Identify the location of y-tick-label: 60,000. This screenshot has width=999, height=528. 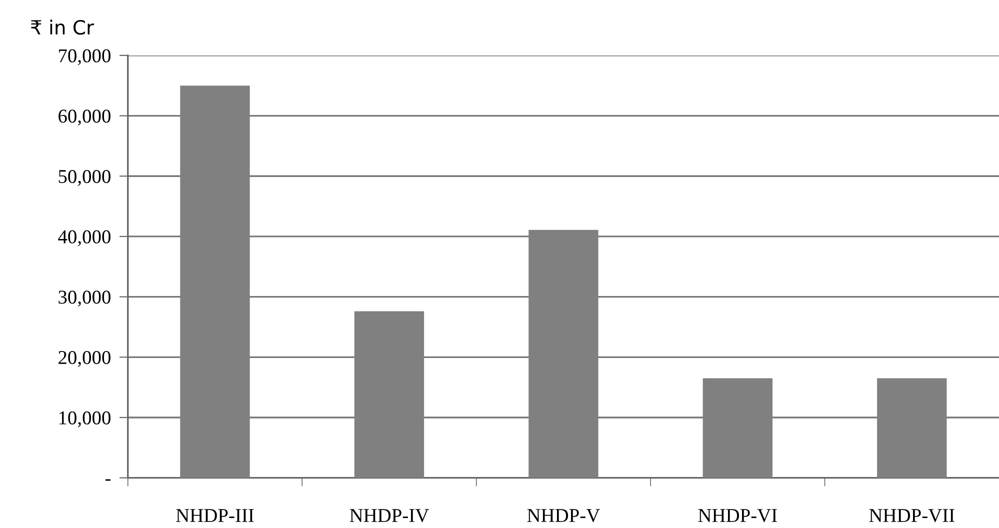
(84, 118).